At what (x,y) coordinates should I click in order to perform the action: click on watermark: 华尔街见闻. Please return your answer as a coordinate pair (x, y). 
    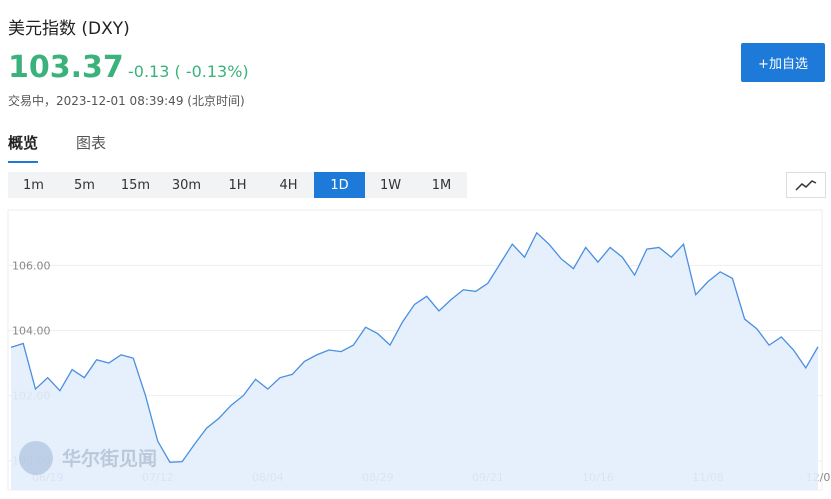
    Looking at the image, I should click on (88, 458).